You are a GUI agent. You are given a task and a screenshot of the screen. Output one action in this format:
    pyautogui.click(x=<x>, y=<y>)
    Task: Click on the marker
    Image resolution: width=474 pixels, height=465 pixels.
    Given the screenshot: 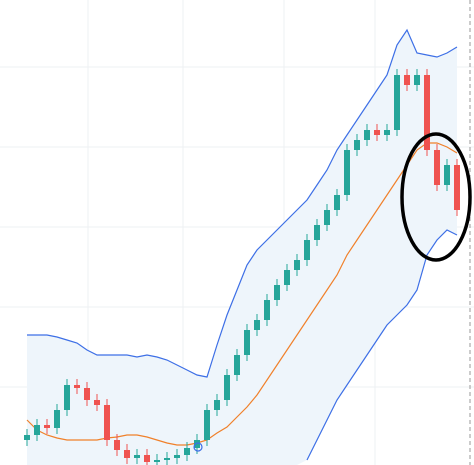 What is the action you would take?
    pyautogui.click(x=198, y=447)
    